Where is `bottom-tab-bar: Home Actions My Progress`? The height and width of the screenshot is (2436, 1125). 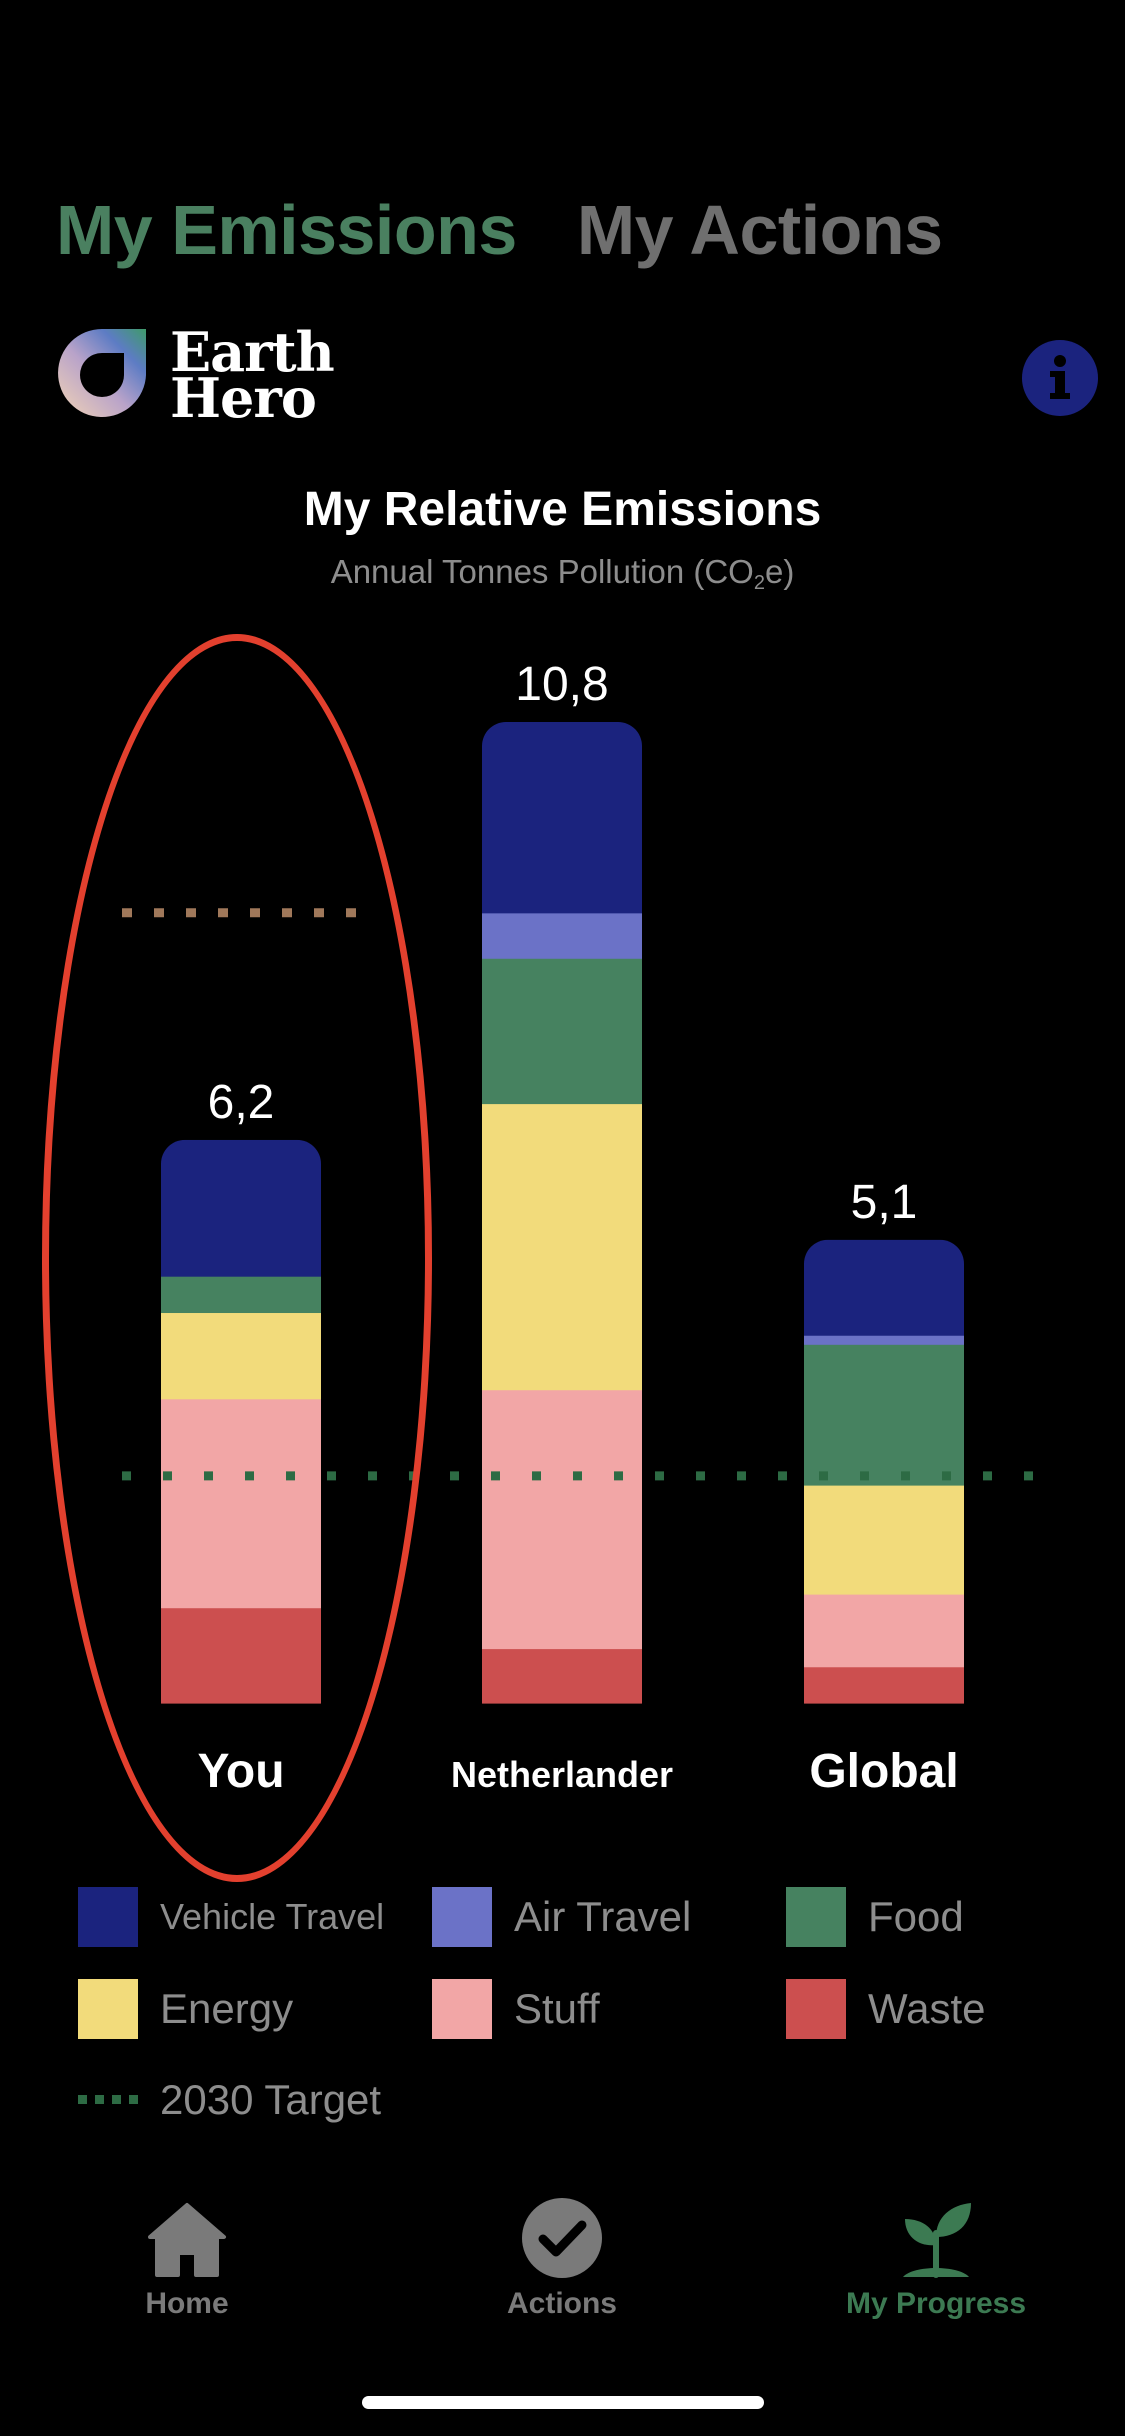 bottom-tab-bar: Home Actions My Progress is located at coordinates (562, 2275).